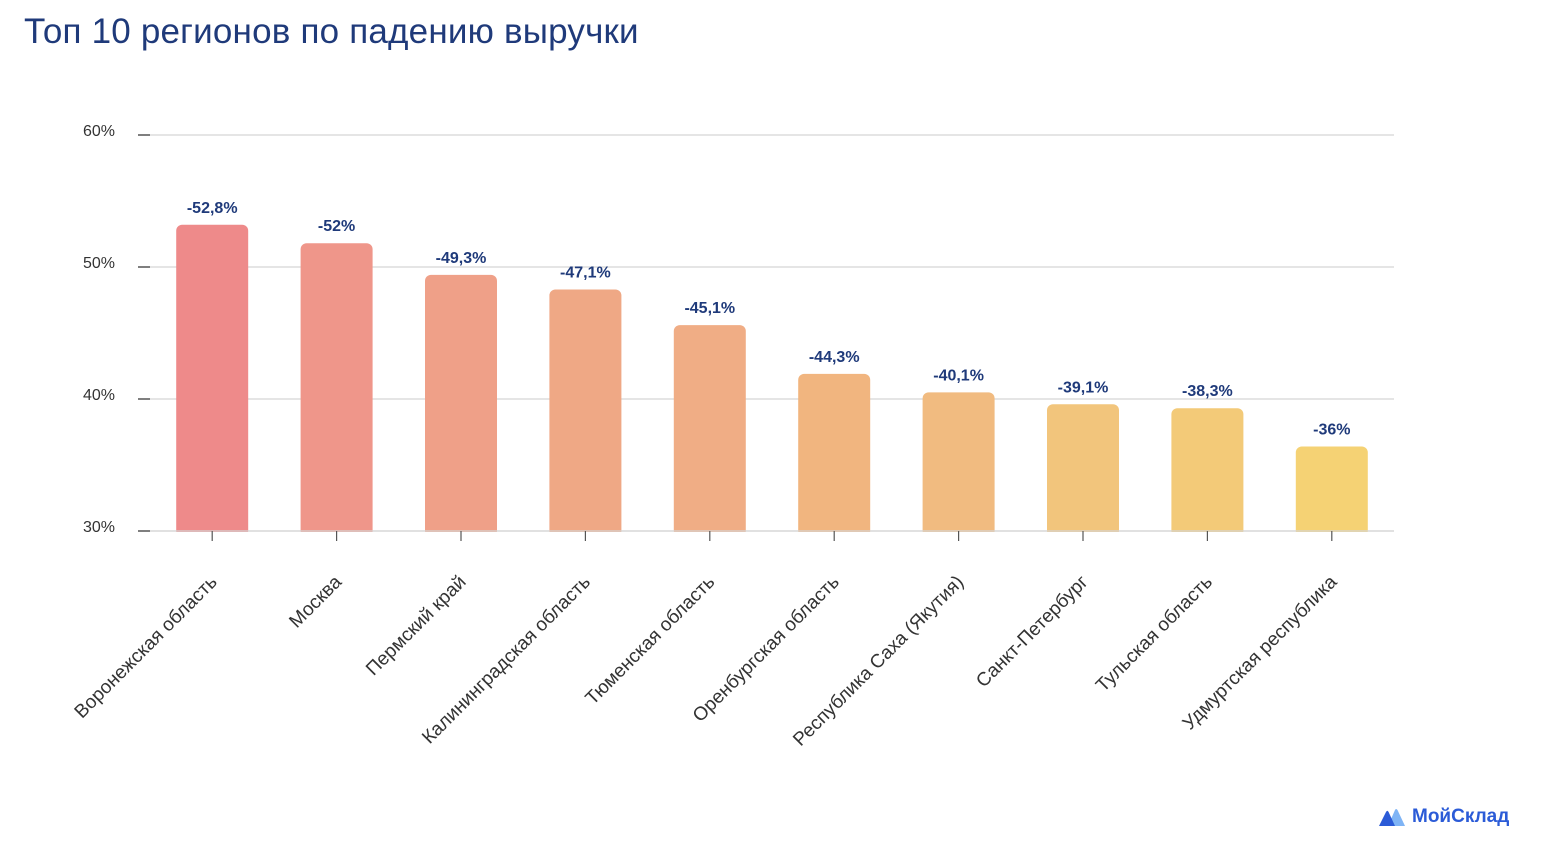 The width and height of the screenshot is (1549, 850). Describe the element at coordinates (116, 329) in the screenshot. I see `y-axis: 30% 40% 50% 60%` at that location.